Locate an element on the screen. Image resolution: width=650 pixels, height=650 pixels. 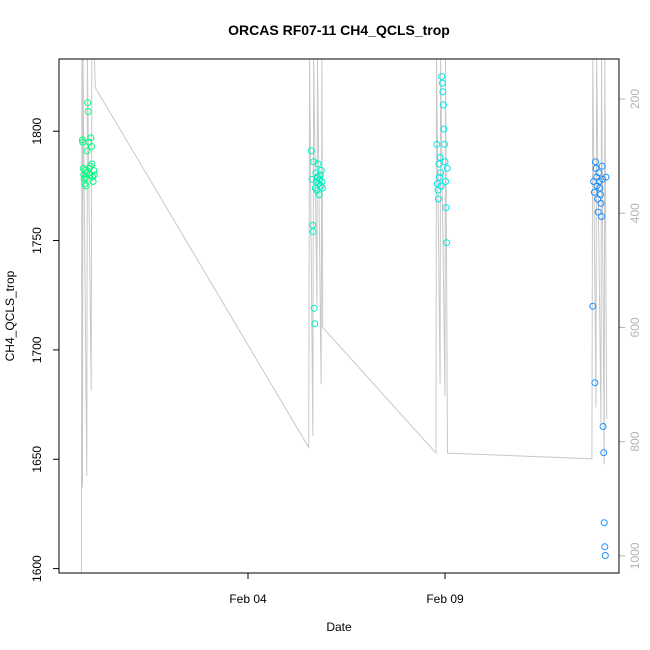
x-axis-label: Date is located at coordinates (339, 627).